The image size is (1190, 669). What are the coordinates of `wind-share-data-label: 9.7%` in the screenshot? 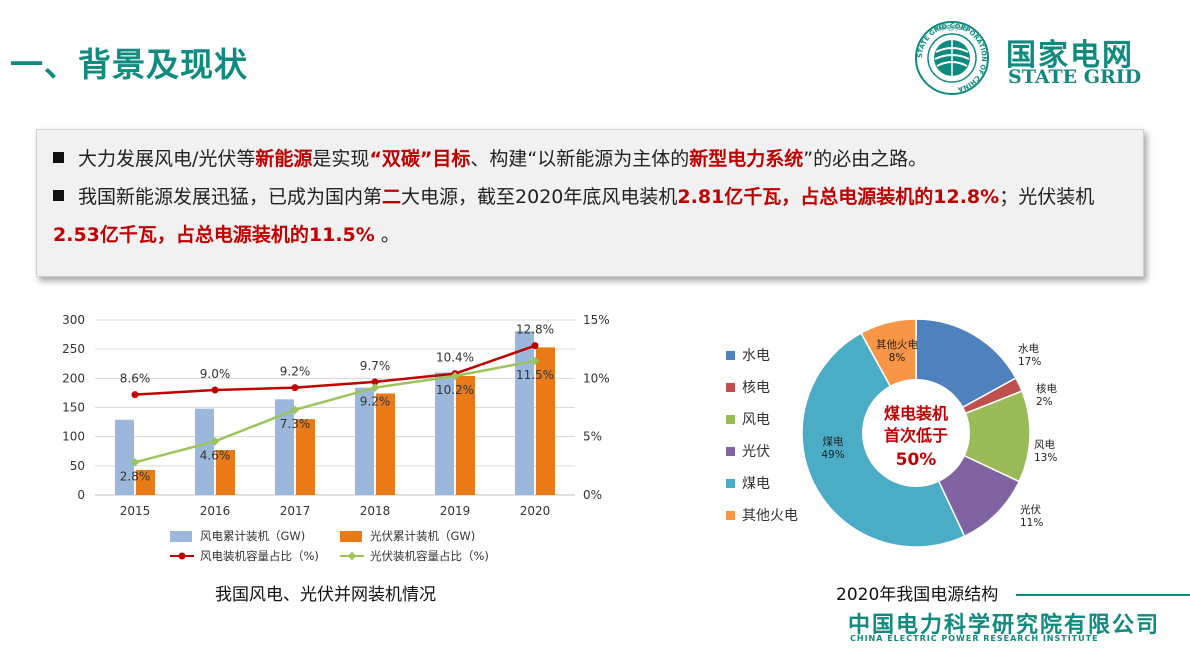 It's located at (375, 366).